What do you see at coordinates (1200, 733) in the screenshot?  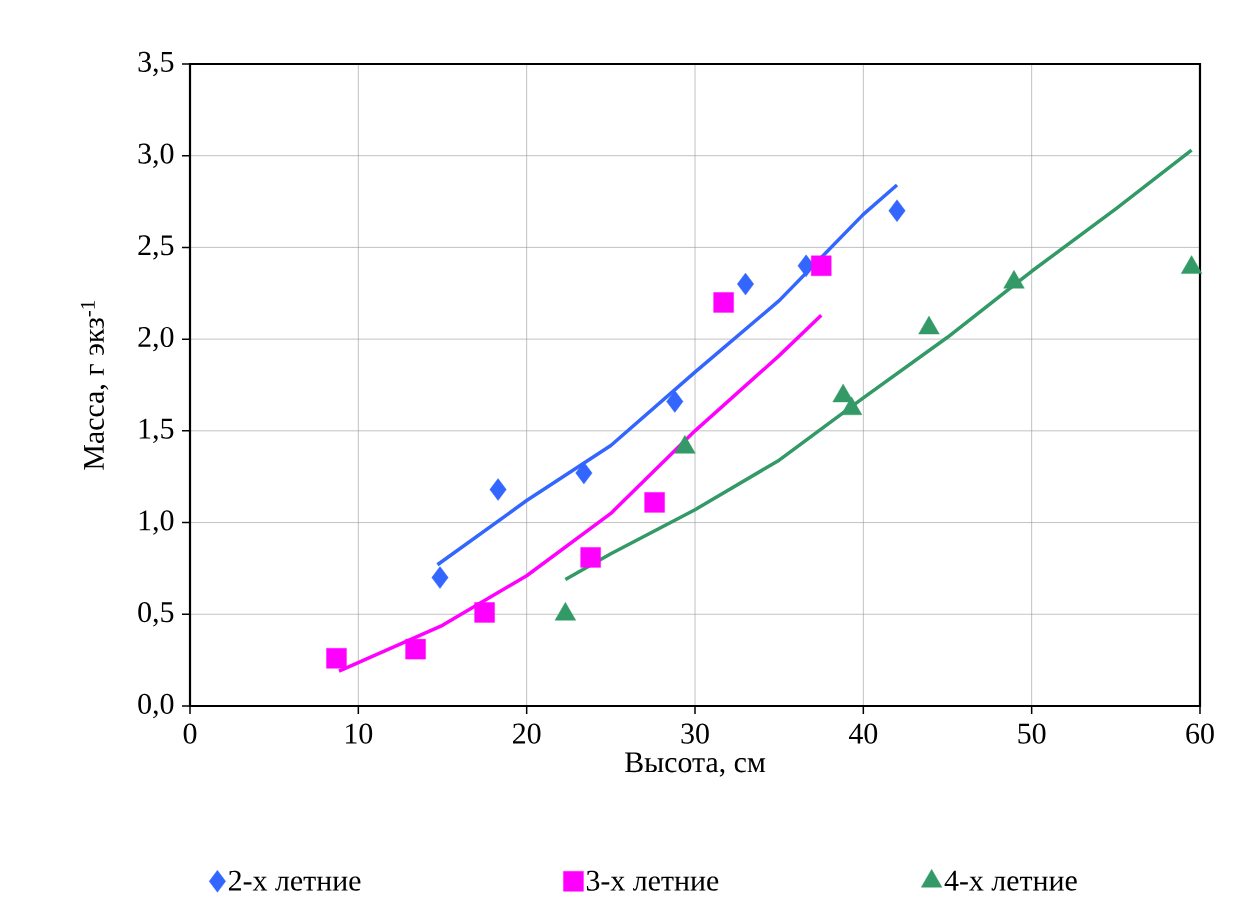 I see `x-tick-label: 60` at bounding box center [1200, 733].